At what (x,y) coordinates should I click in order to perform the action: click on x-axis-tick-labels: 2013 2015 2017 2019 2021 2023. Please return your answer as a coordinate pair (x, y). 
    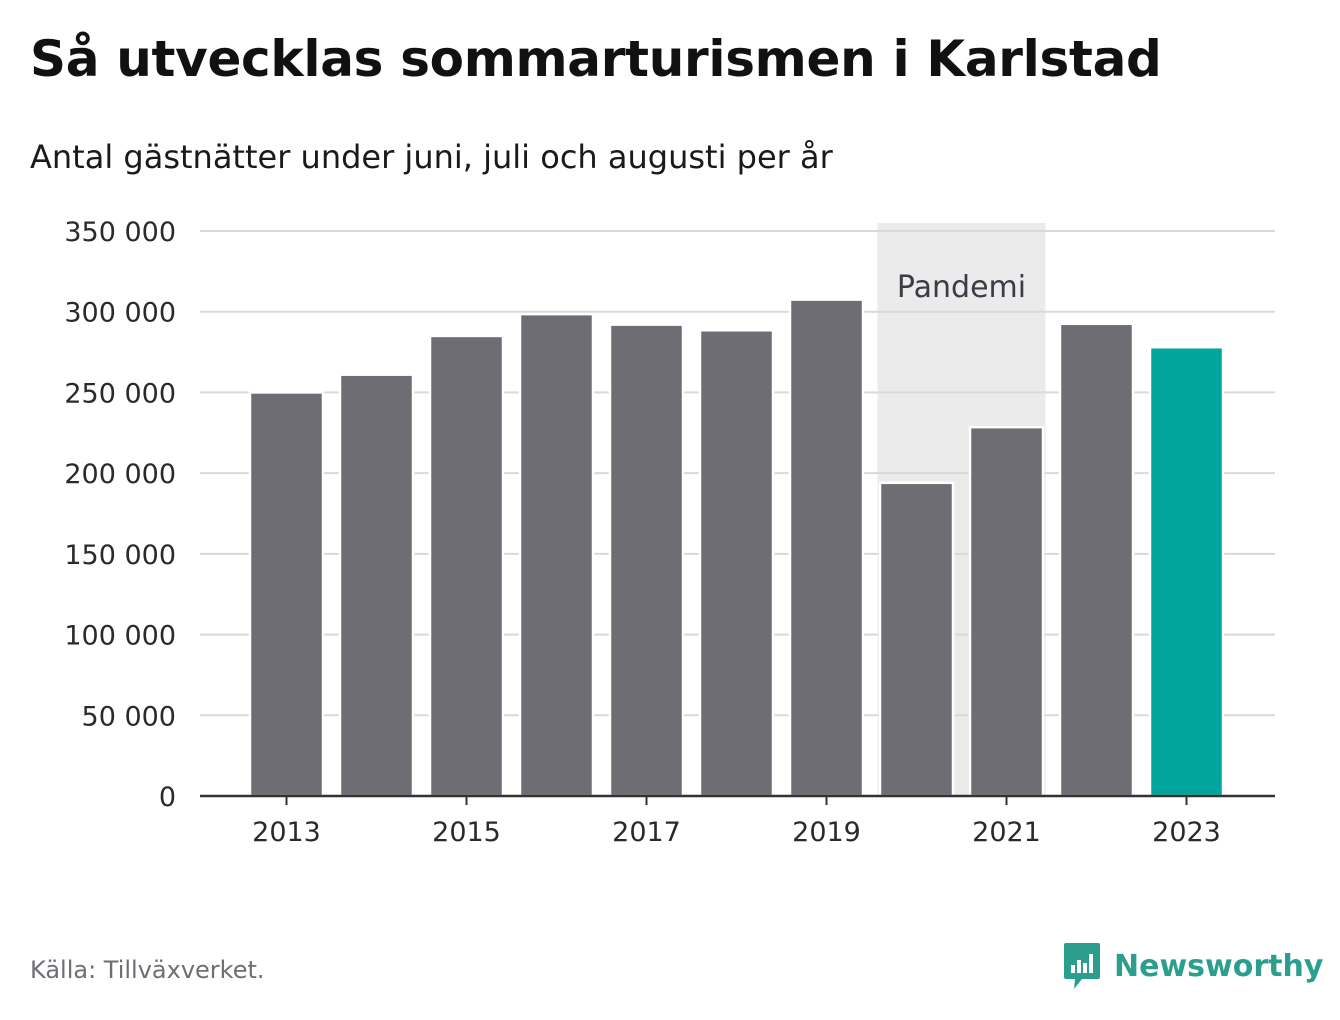
    Looking at the image, I should click on (736, 832).